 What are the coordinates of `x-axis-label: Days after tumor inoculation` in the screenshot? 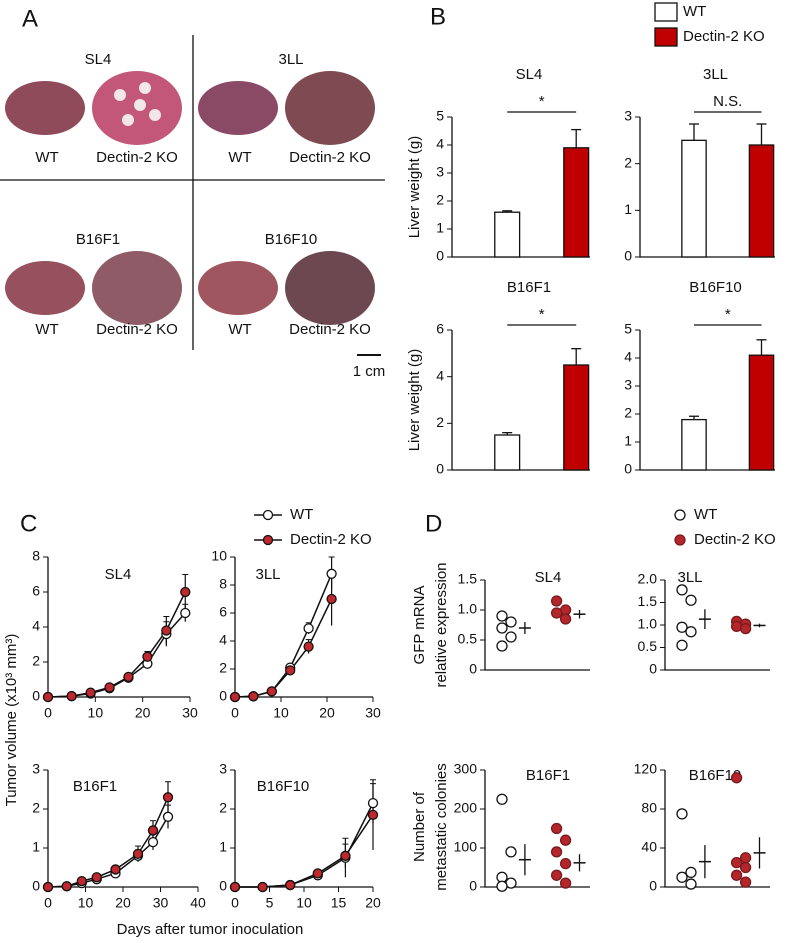 It's located at (210, 929).